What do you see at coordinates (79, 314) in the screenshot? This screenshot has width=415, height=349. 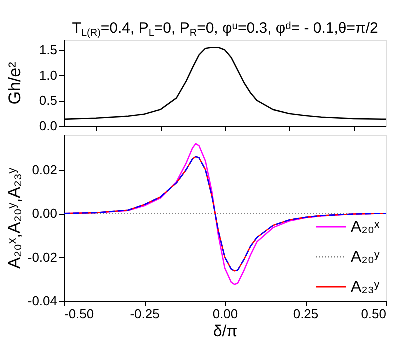 I see `x-tick-label: -0.50` at bounding box center [79, 314].